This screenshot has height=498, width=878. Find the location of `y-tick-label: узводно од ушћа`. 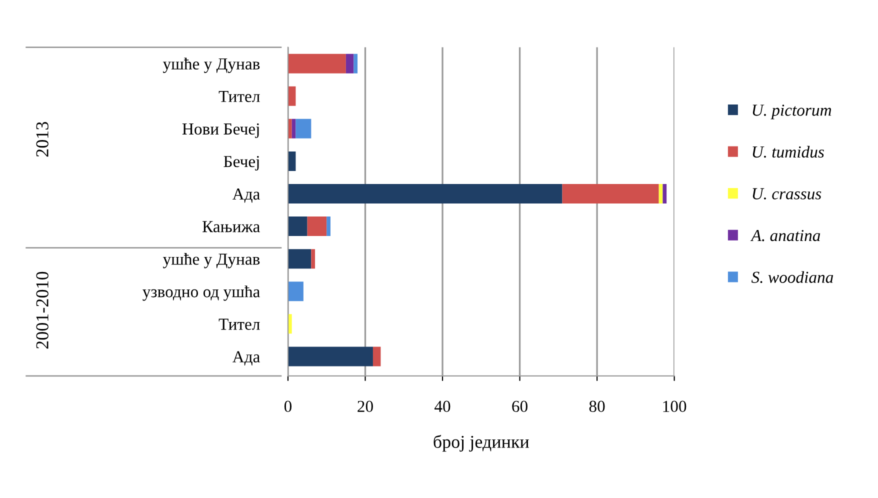

y-tick-label: узводно од ушћа is located at coordinates (201, 293).